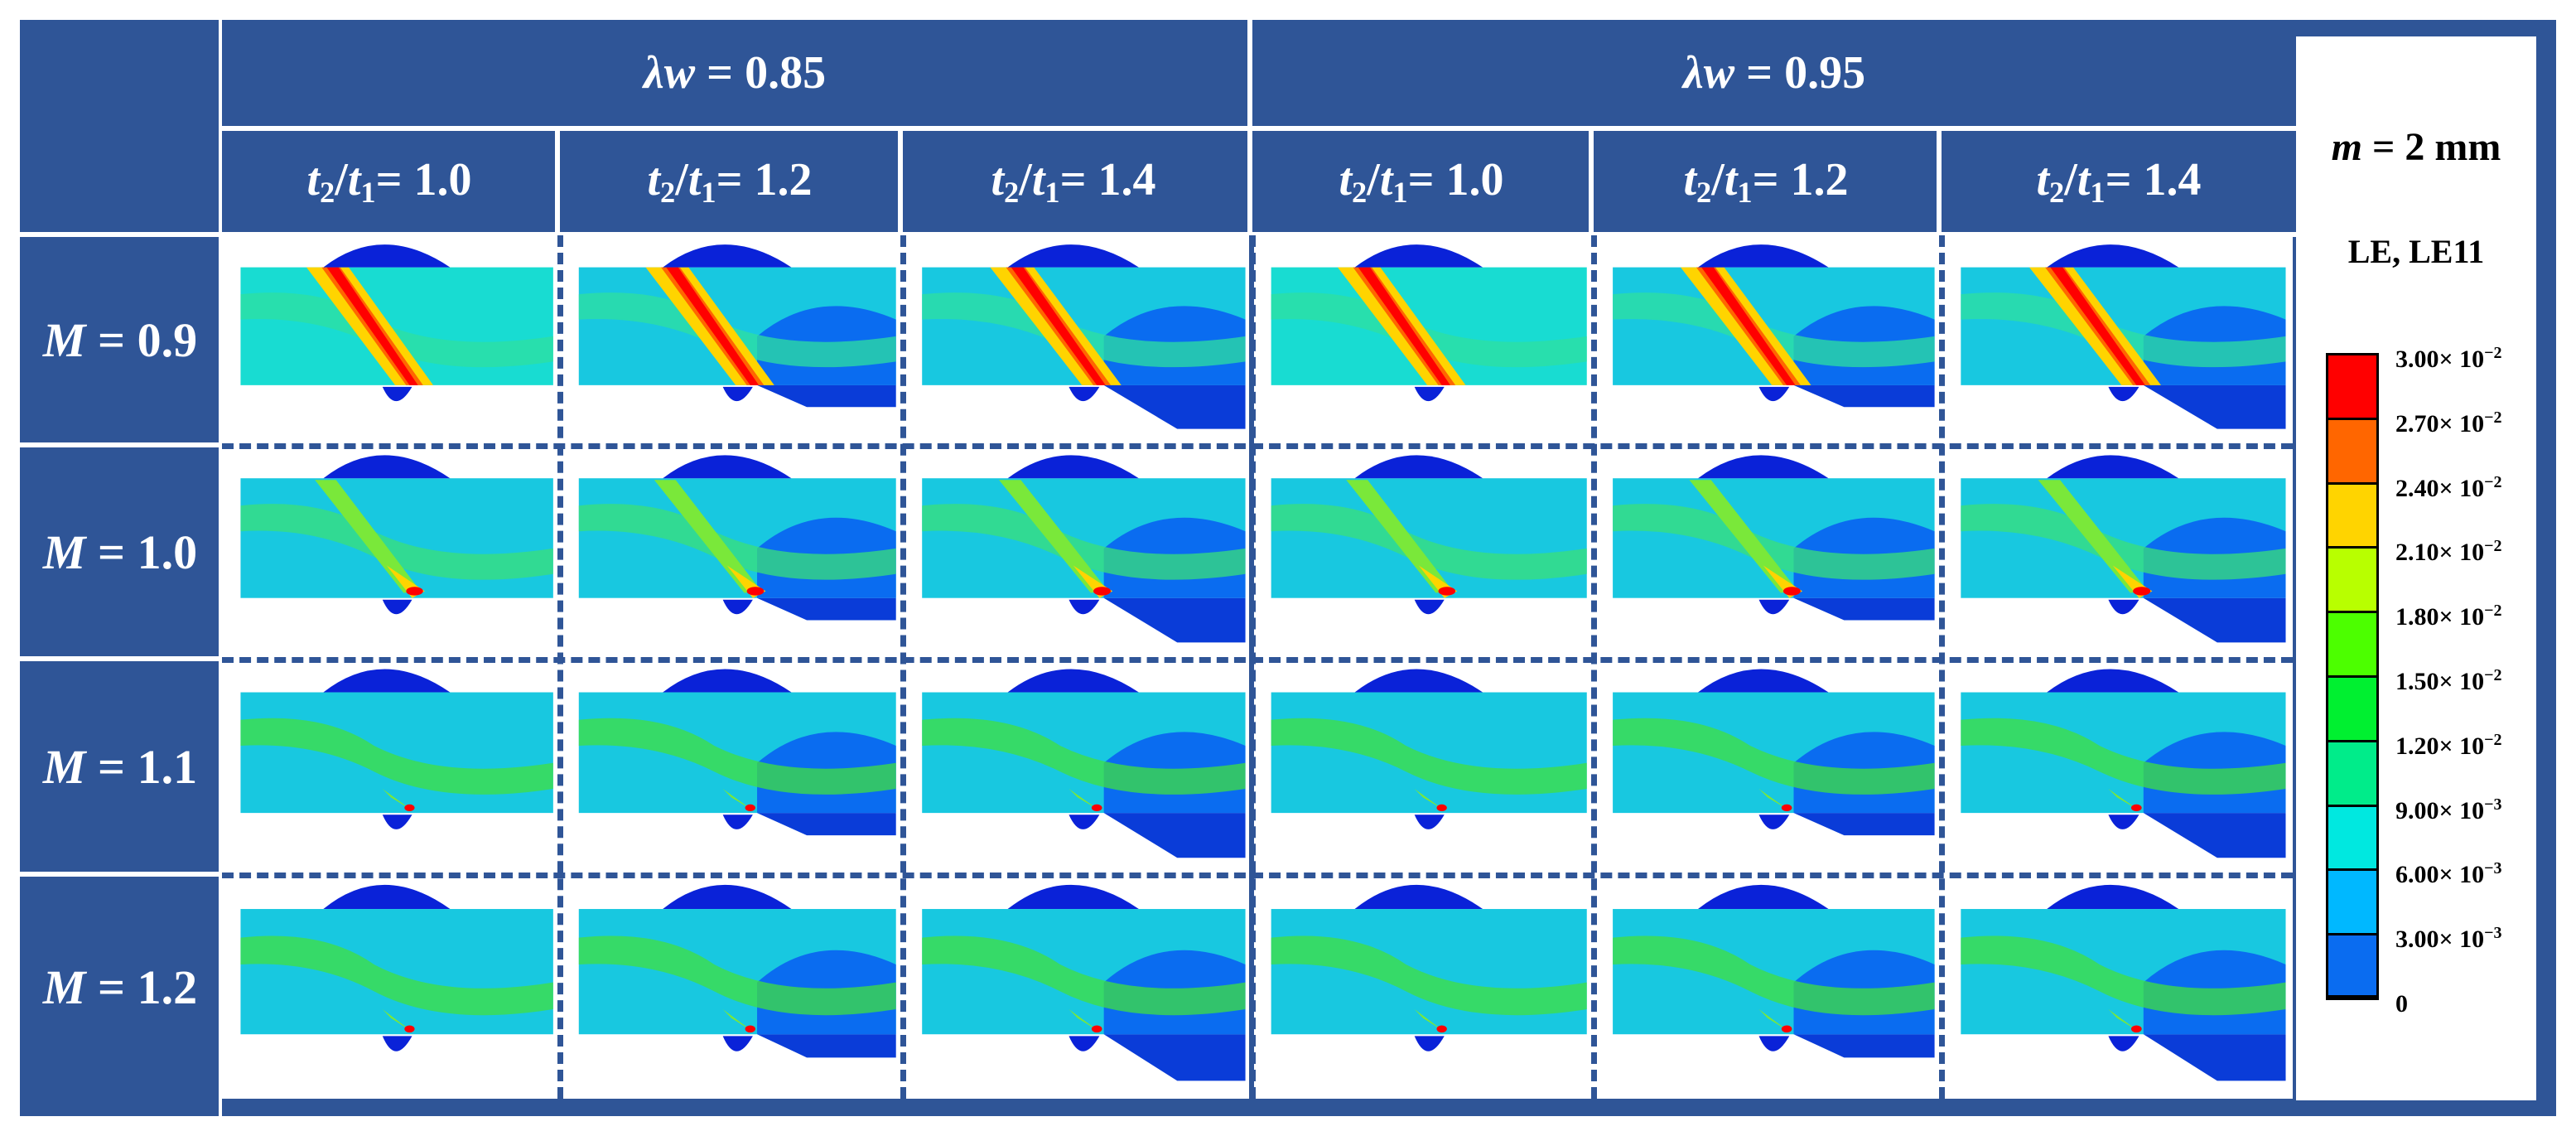  I want to click on legend-label: 2.70× 10⁻², so click(2448, 422).